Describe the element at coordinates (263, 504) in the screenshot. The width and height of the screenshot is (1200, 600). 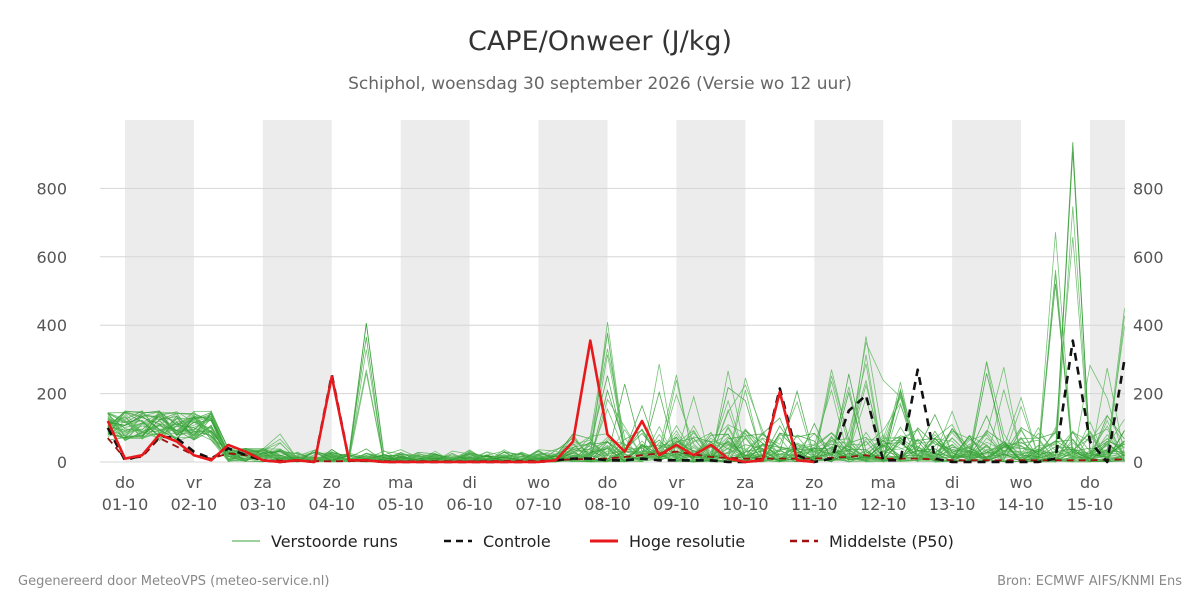
I see `x-tick-date: 03-10` at that location.